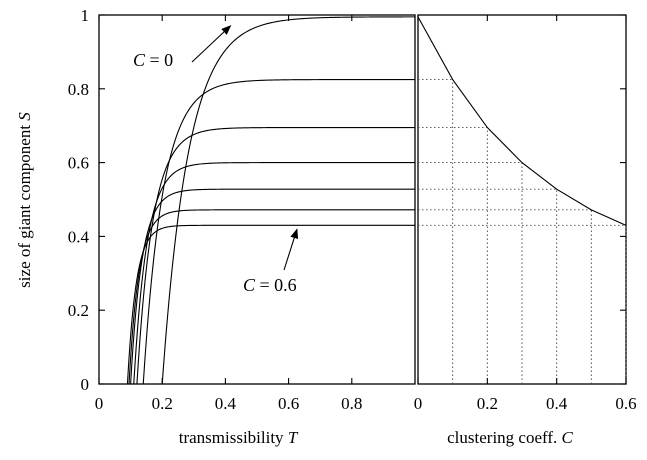 The height and width of the screenshot is (460, 647). I want to click on y-tick-label: 0.2, so click(78, 310).